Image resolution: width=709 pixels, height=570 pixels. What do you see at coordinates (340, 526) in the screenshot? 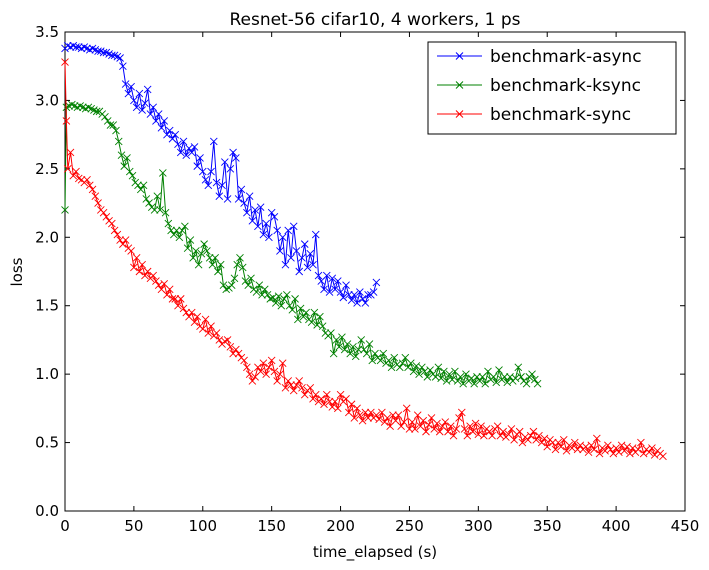
I see `x-tick-label: 200` at bounding box center [340, 526].